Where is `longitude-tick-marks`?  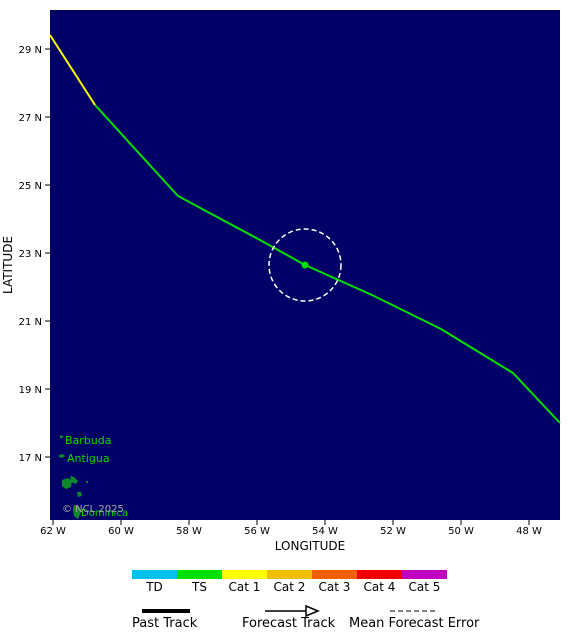 longitude-tick-marks is located at coordinates (291, 522).